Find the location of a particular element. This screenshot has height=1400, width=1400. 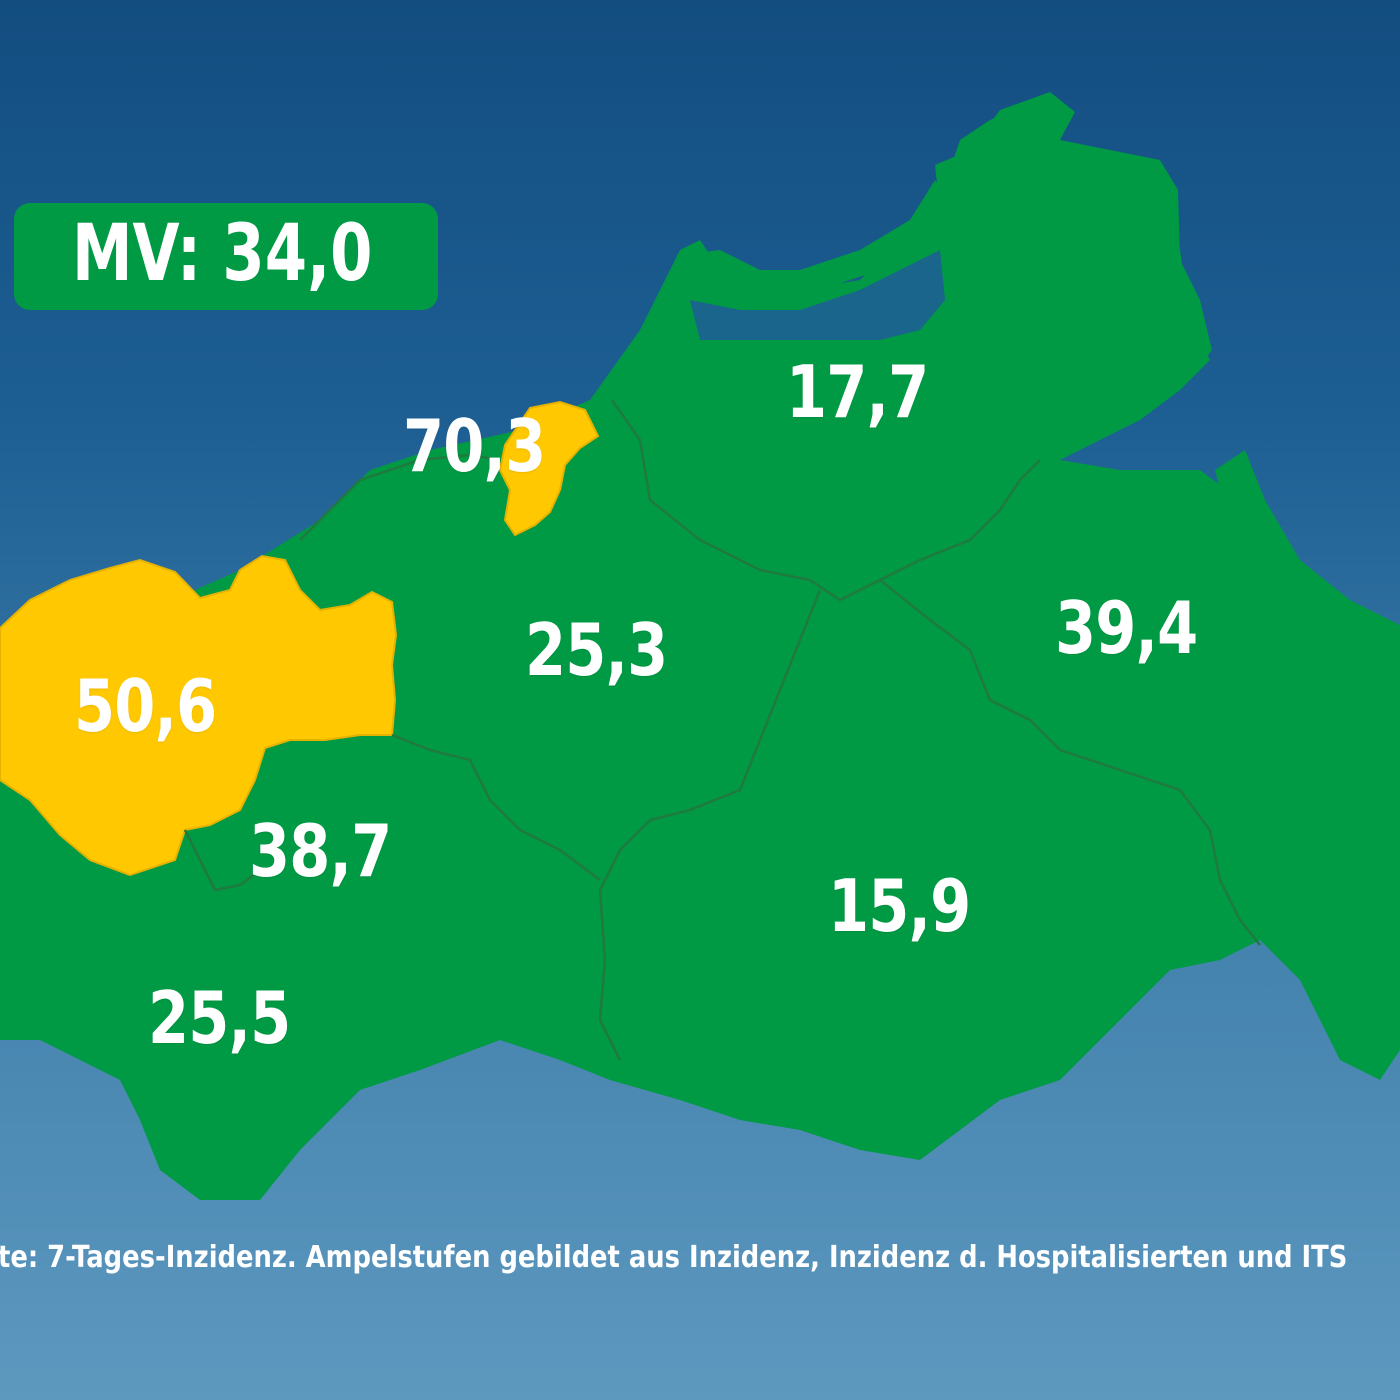

label-rostock-city: 70,3 is located at coordinates (474, 446).